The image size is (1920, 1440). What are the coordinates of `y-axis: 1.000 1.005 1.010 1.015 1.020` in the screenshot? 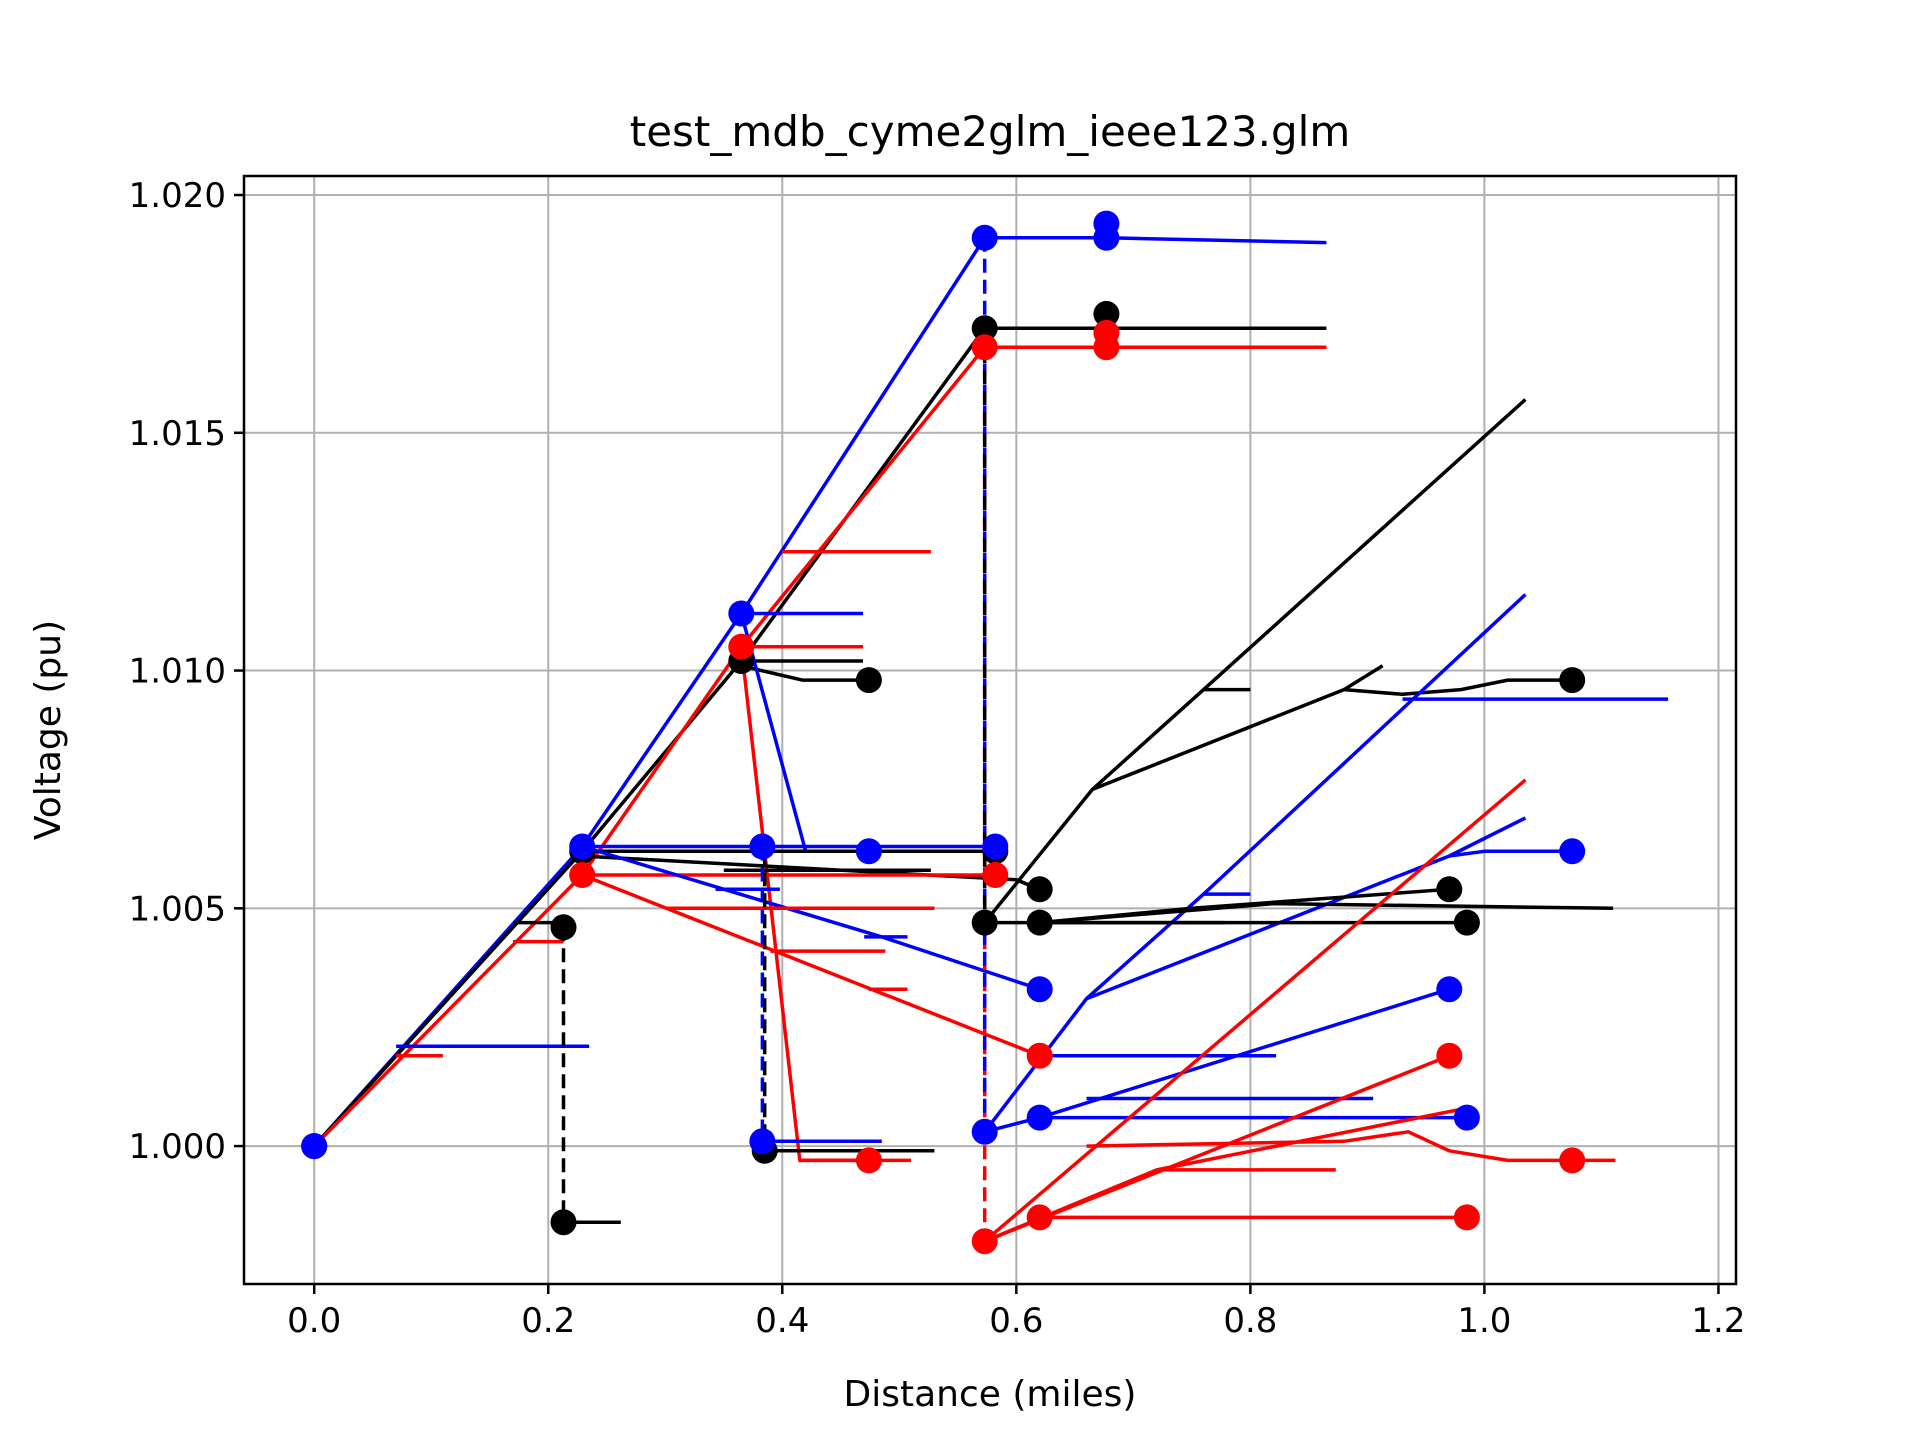 It's located at (186, 671).